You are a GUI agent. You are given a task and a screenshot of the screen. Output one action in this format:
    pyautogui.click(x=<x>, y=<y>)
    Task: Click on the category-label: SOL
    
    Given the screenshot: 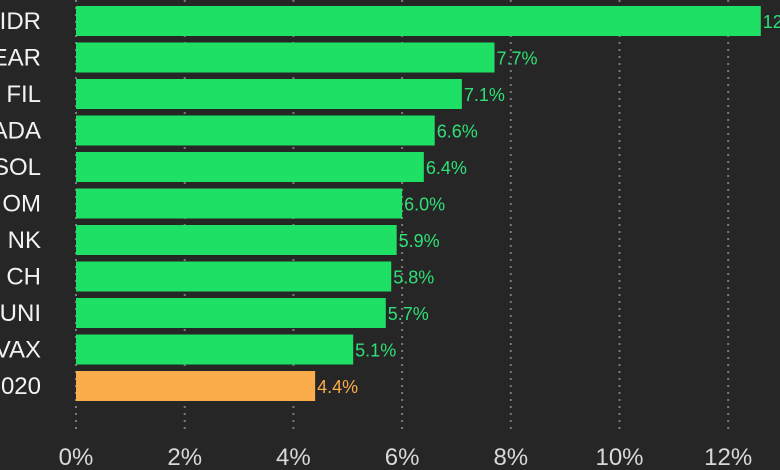 What is the action you would take?
    pyautogui.click(x=20, y=167)
    